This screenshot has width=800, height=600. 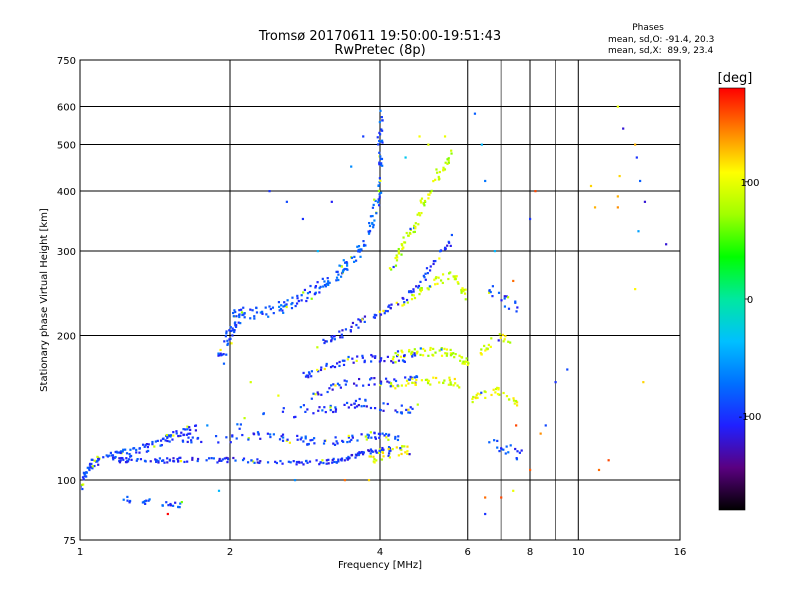 I want to click on stats-line-o: mean, sd,O: -91.4, 20.3, so click(x=661, y=40).